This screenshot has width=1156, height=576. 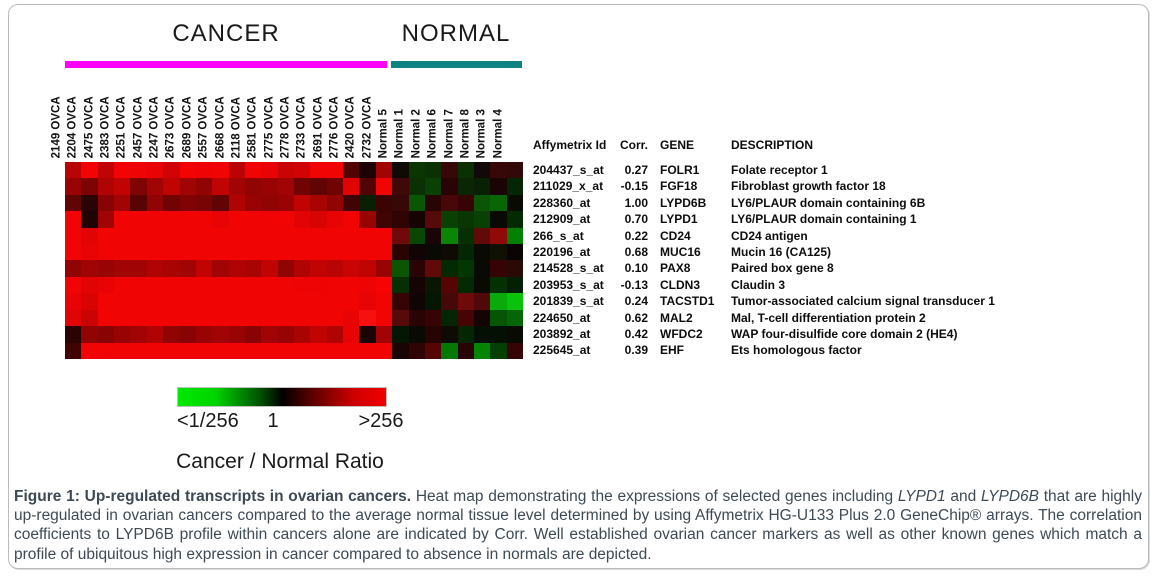 I want to click on column-label: 2776 OVCA, so click(x=334, y=126).